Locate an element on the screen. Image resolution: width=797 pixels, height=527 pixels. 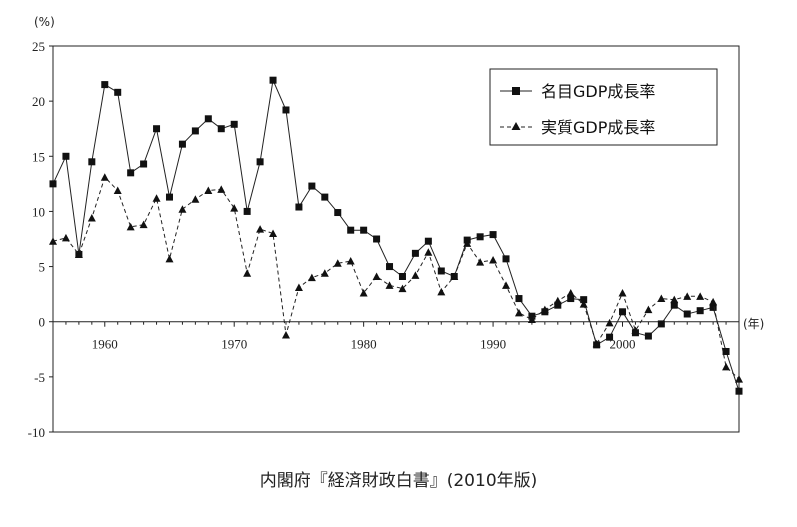
x-unit-label: (年) is located at coordinates (753, 324).